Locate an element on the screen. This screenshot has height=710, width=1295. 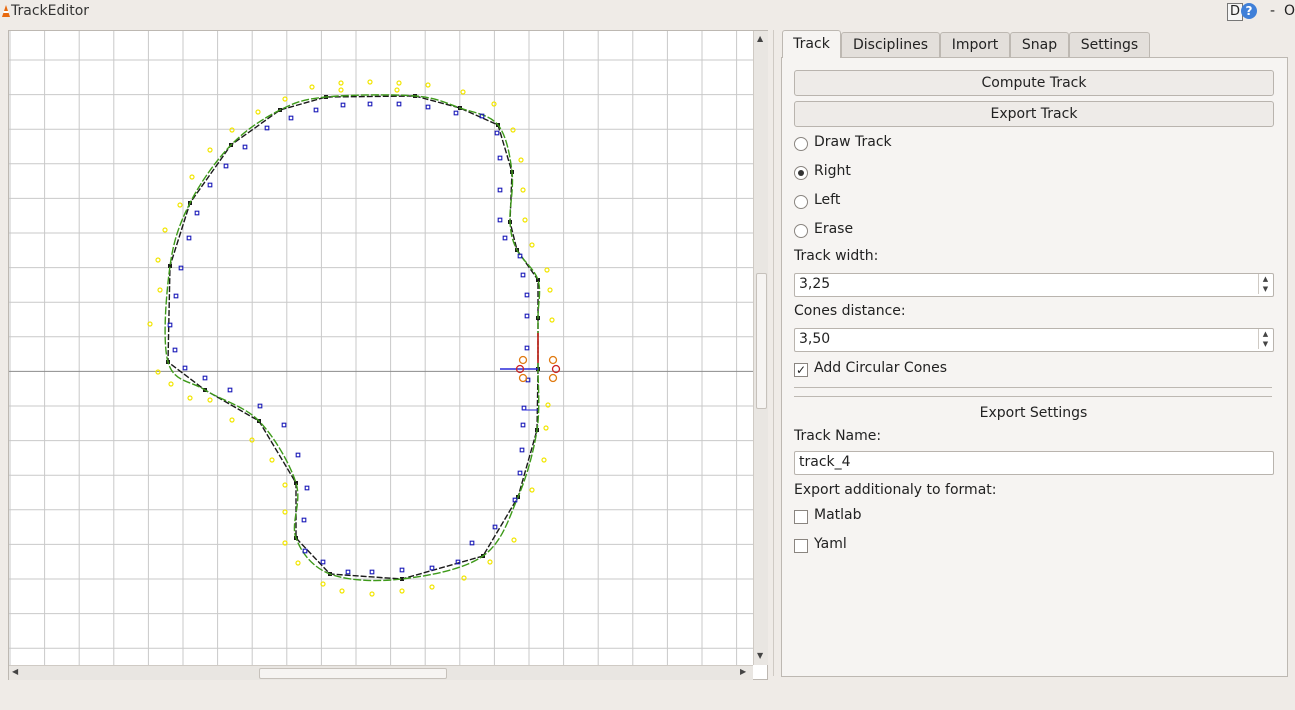
tab-settings: Settings is located at coordinates (1109, 45).